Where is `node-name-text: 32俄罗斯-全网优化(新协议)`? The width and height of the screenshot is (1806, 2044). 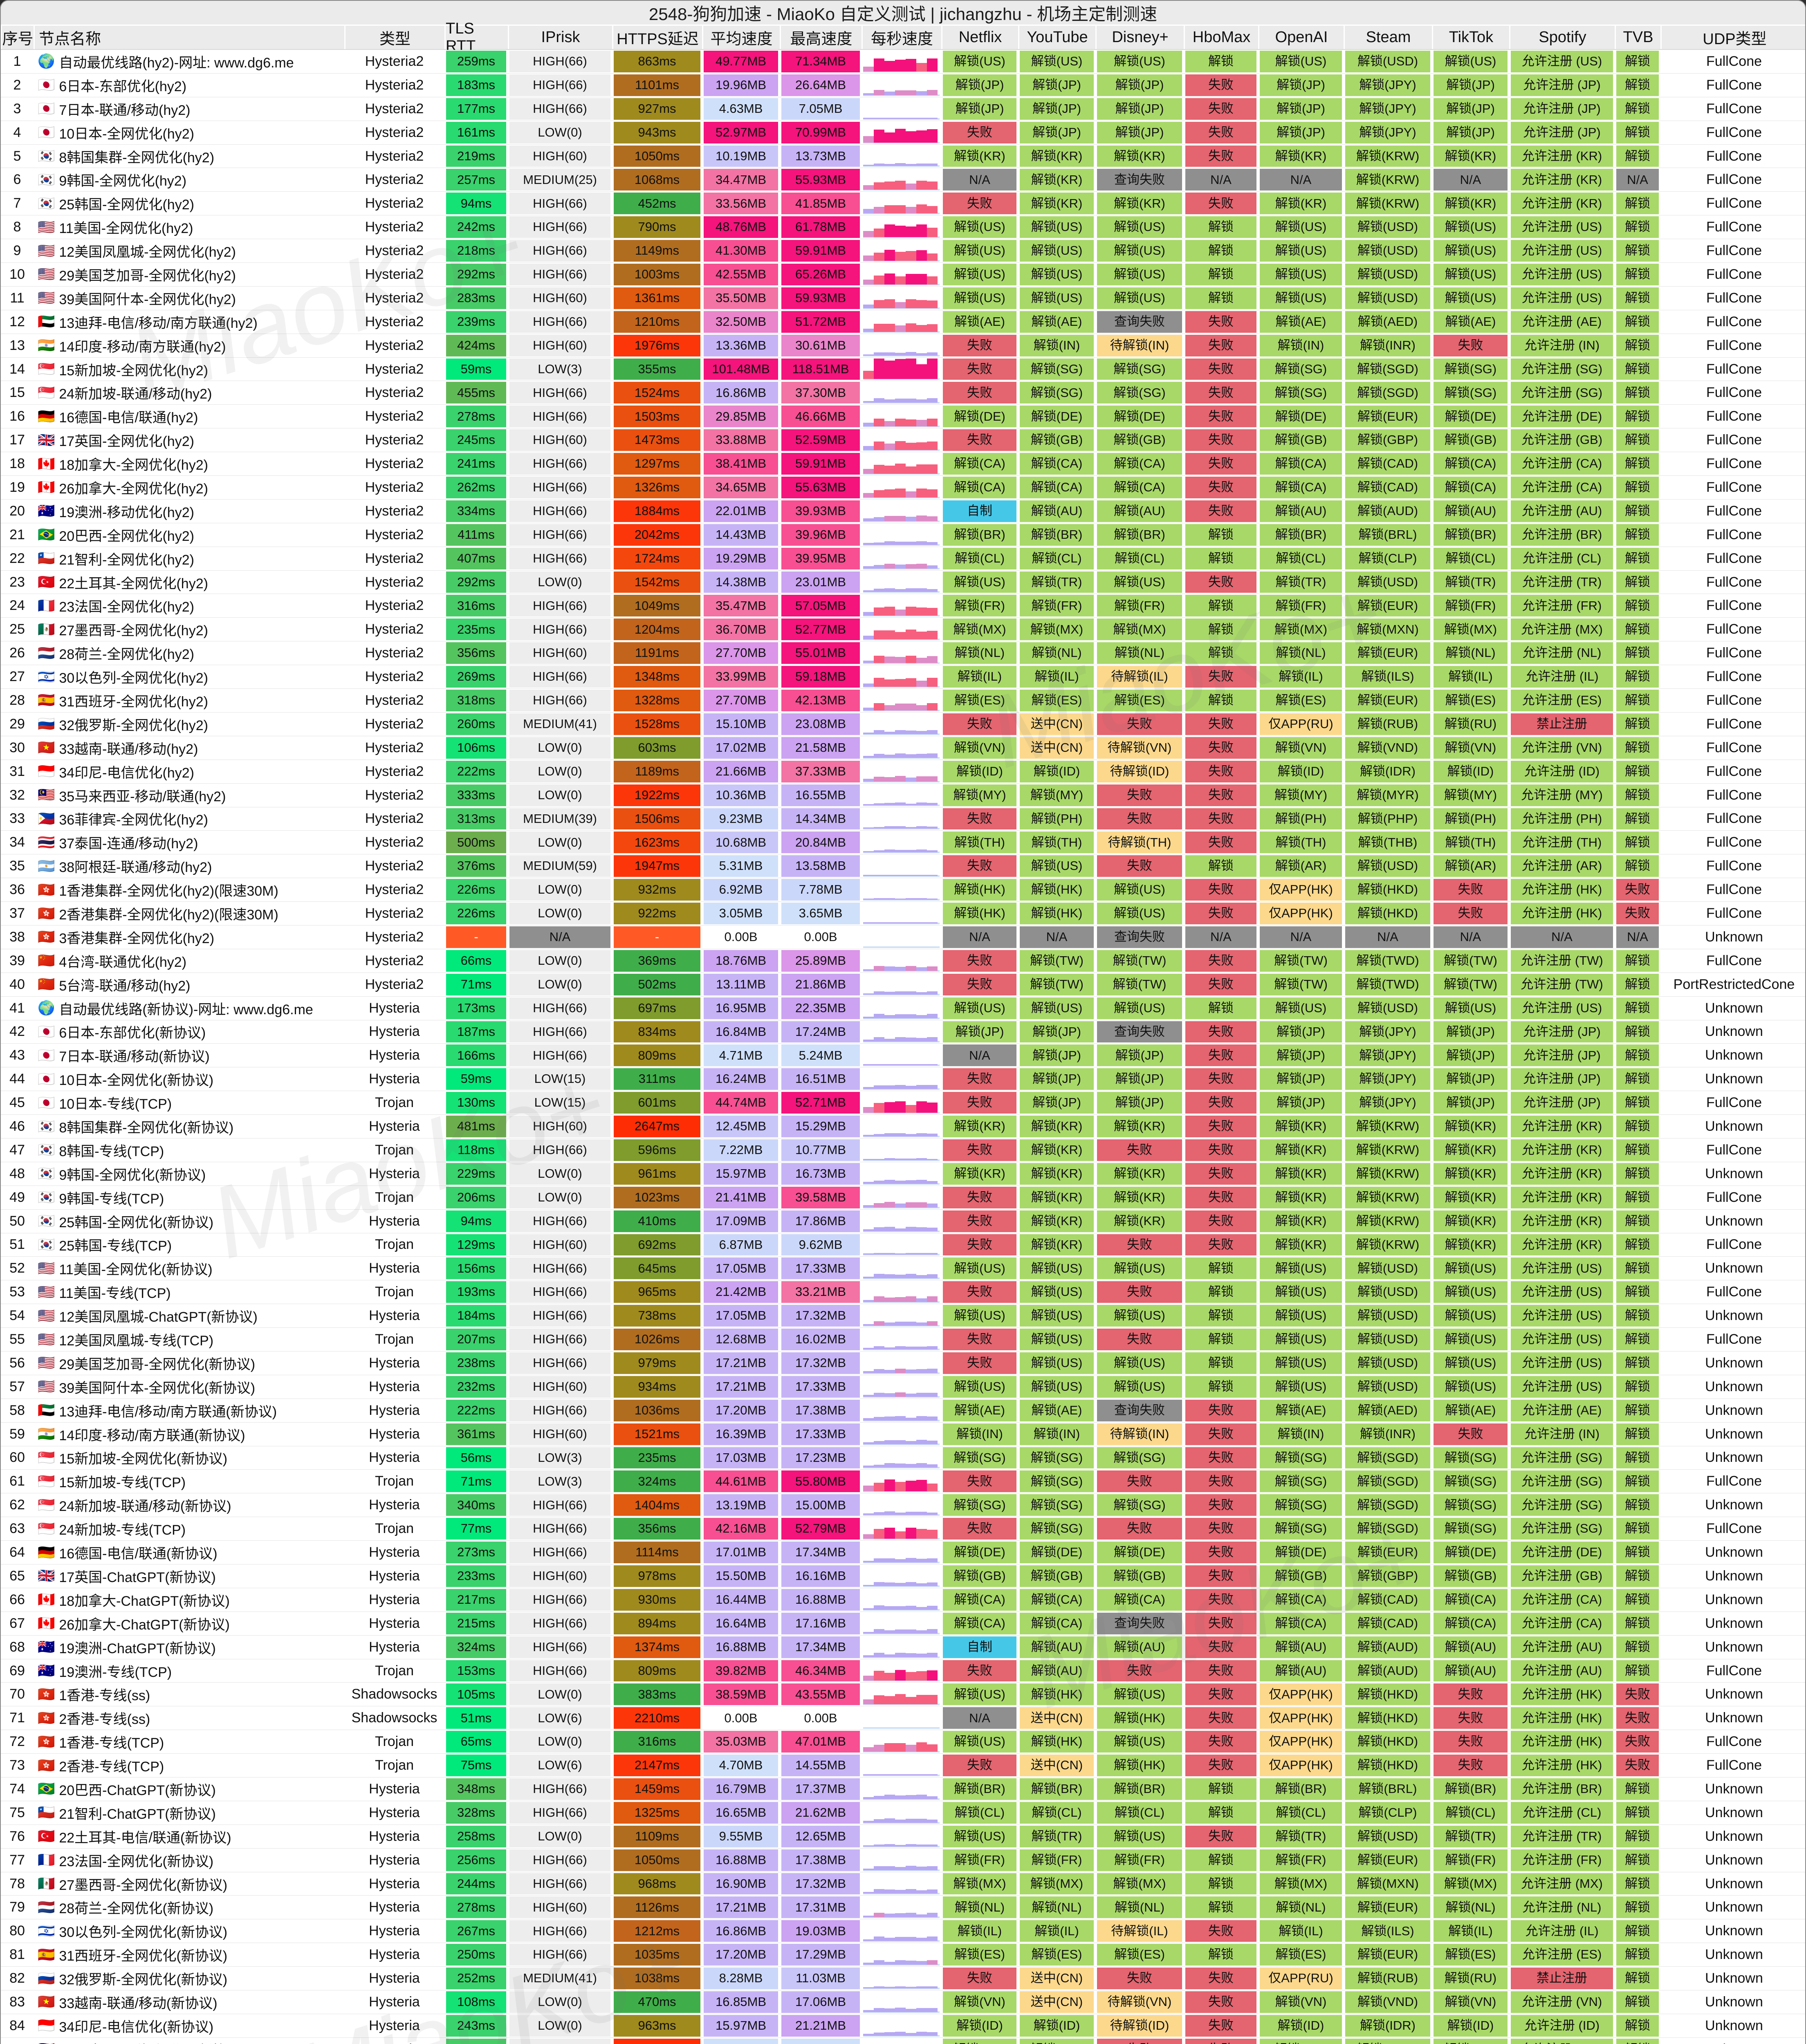
node-name-text: 32俄罗斯-全网优化(新协议) is located at coordinates (143, 1980).